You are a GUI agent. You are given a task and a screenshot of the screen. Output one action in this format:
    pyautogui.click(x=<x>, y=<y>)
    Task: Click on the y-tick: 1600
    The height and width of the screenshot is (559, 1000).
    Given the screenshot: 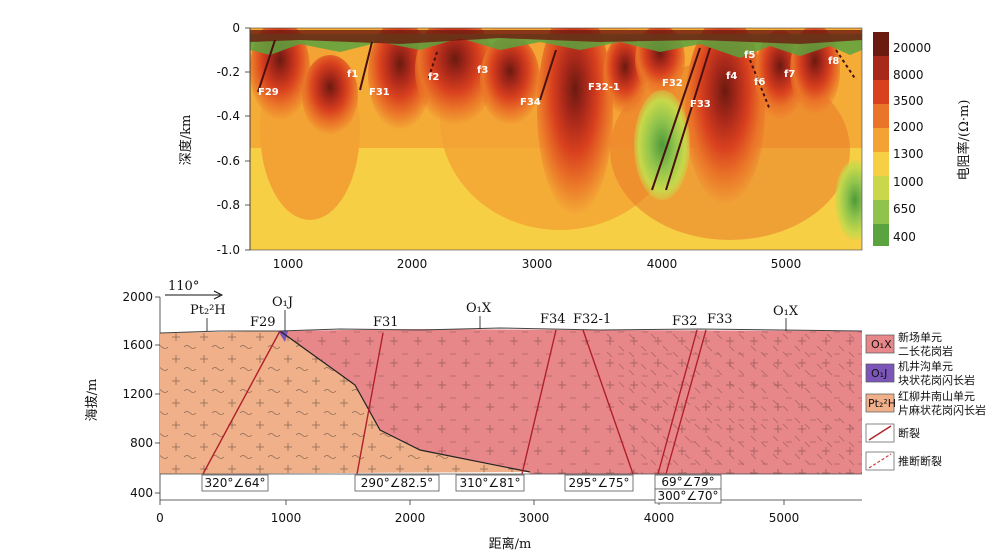 What is the action you would take?
    pyautogui.click(x=137, y=345)
    